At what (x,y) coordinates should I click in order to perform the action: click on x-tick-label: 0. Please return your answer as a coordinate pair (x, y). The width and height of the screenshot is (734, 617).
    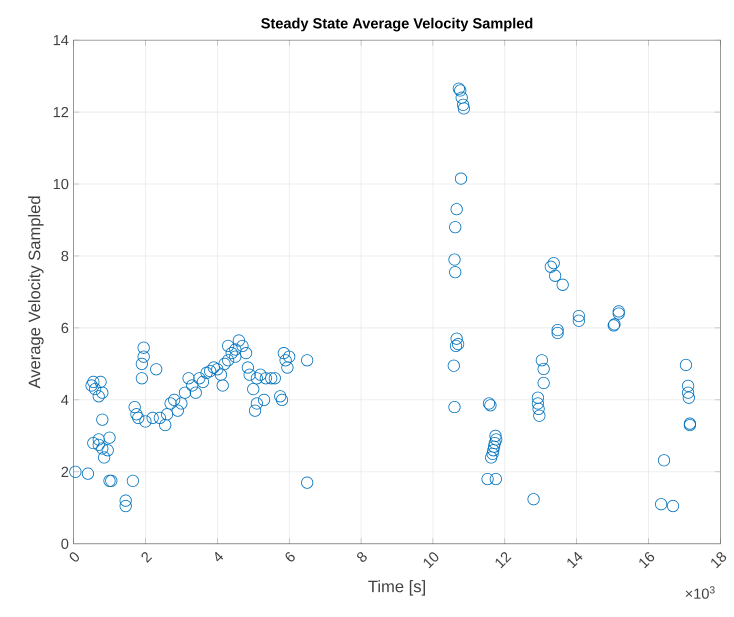
    Looking at the image, I should click on (74, 557).